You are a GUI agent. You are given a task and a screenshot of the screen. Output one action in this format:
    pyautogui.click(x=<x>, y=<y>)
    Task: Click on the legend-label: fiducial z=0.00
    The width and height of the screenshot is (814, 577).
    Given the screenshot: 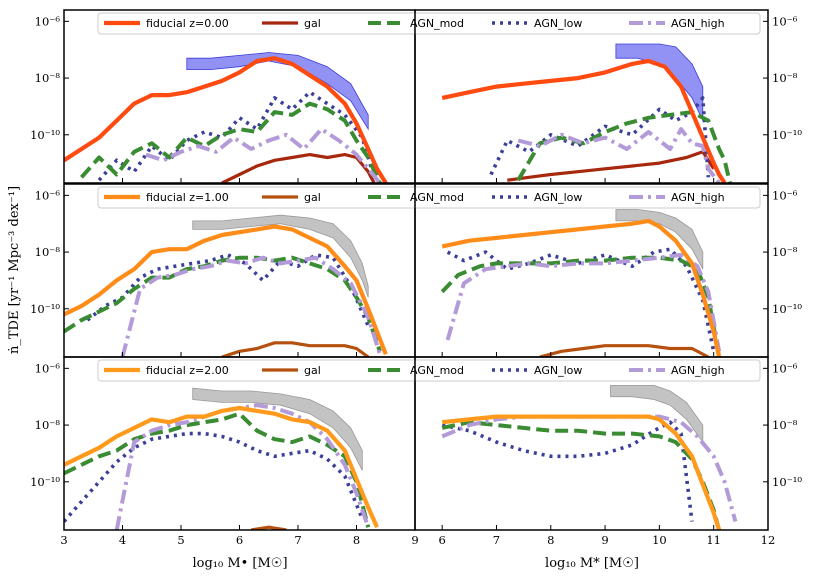 What is the action you would take?
    pyautogui.click(x=187, y=23)
    